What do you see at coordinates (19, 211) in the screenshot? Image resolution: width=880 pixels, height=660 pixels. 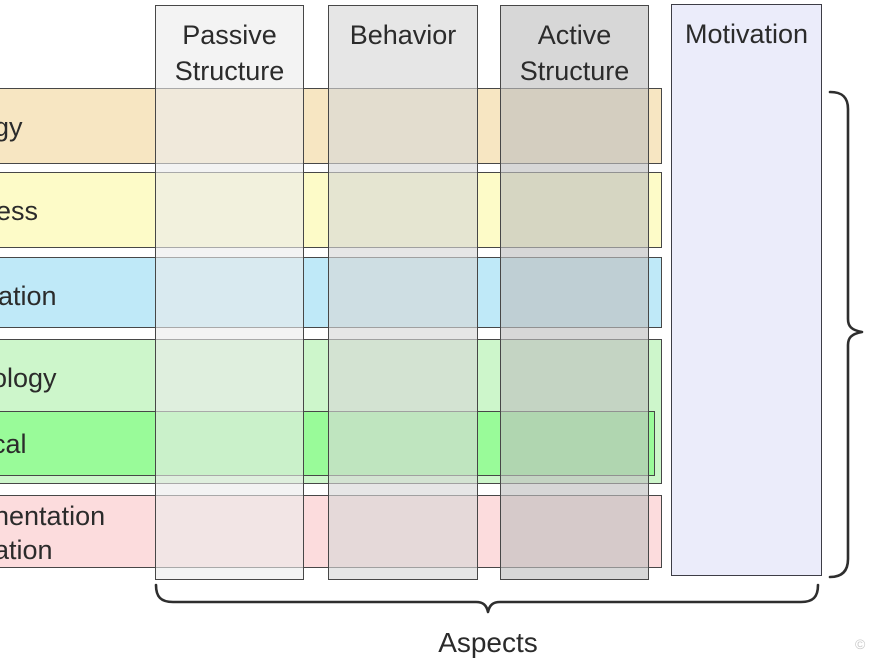 I see `layer-label-business: ess` at bounding box center [19, 211].